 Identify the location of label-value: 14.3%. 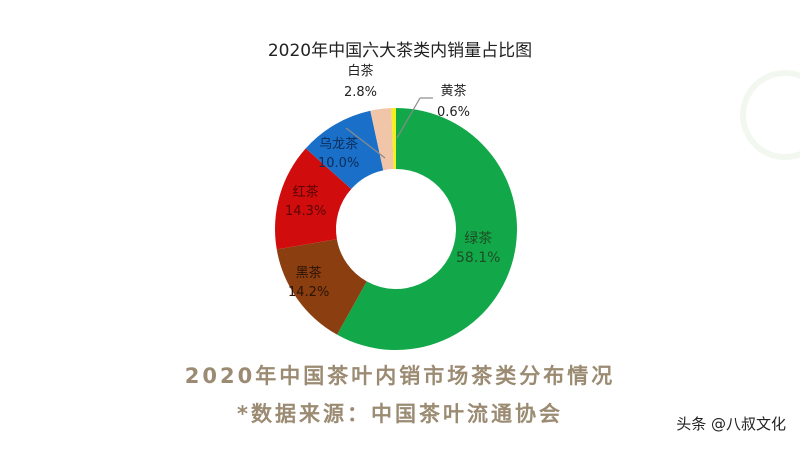
(306, 211).